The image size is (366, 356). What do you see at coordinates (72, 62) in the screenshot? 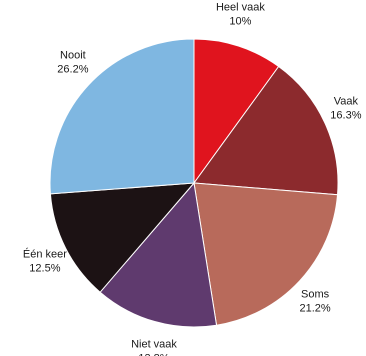
I see `pie-label-5: Nooit 26.2%` at bounding box center [72, 62].